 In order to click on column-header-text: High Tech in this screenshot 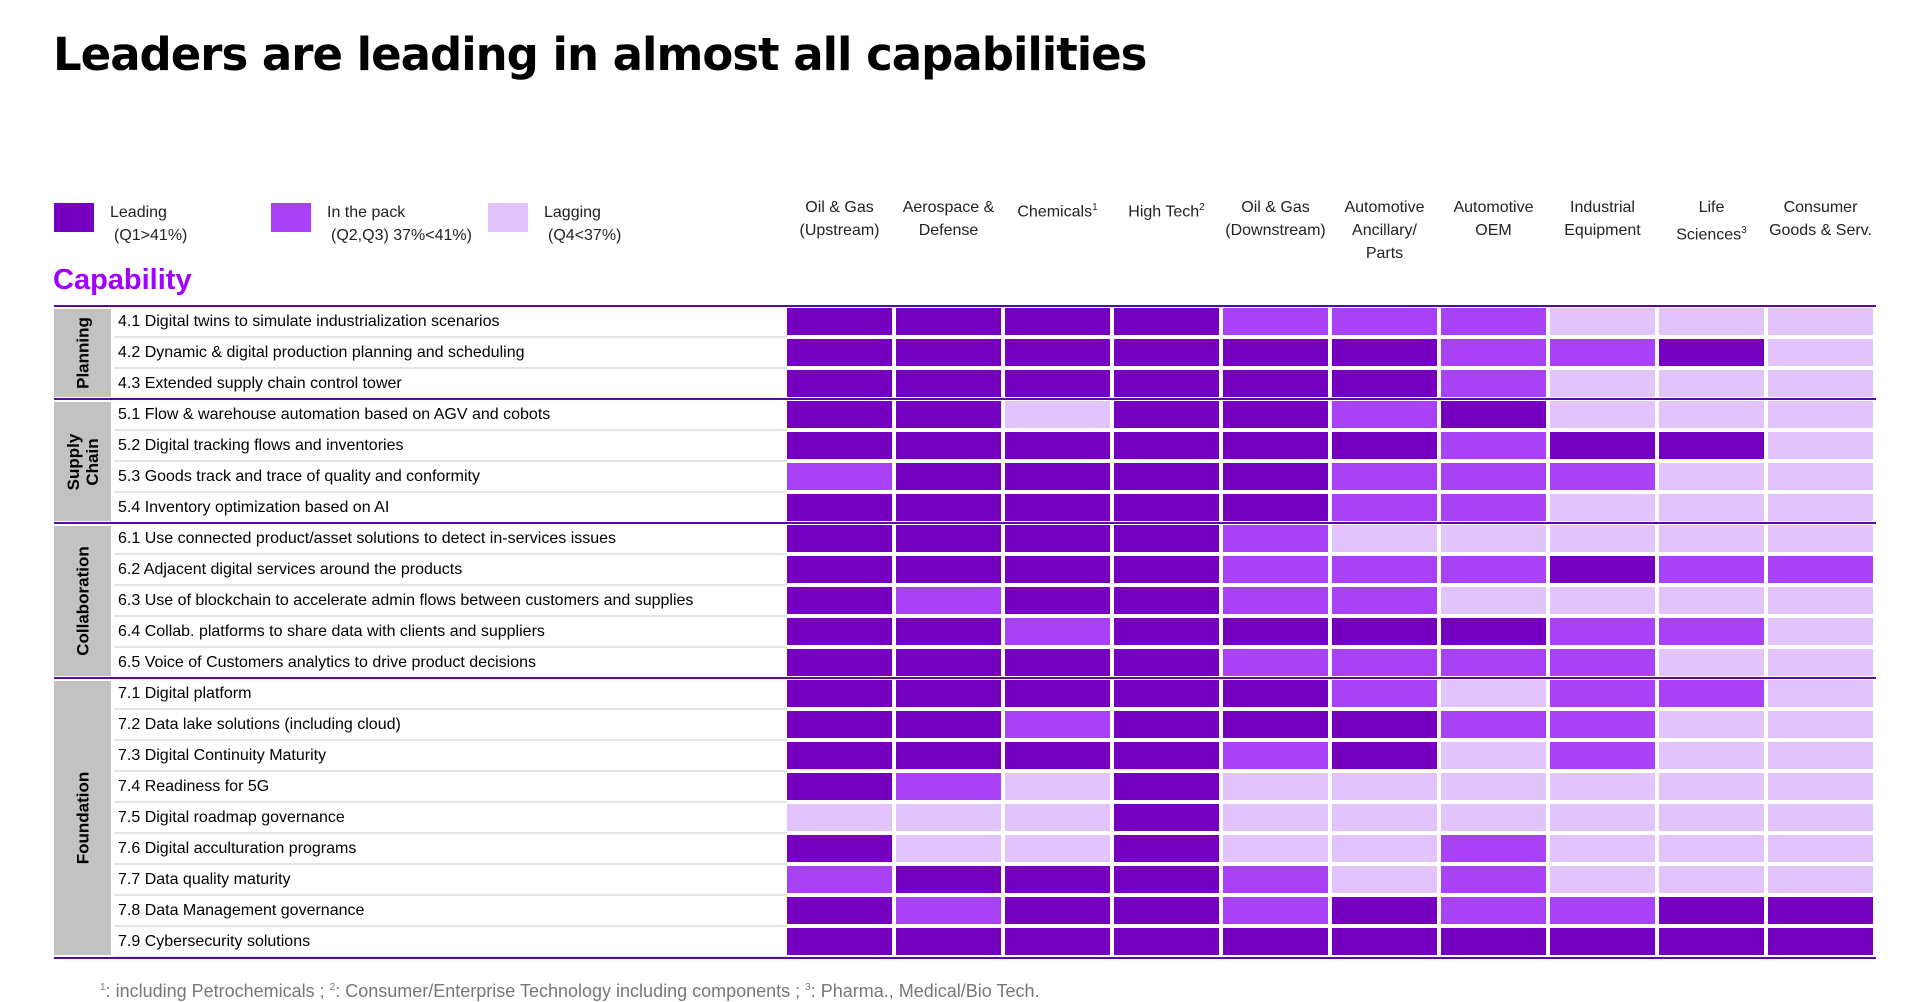, I will do `click(1164, 212)`.